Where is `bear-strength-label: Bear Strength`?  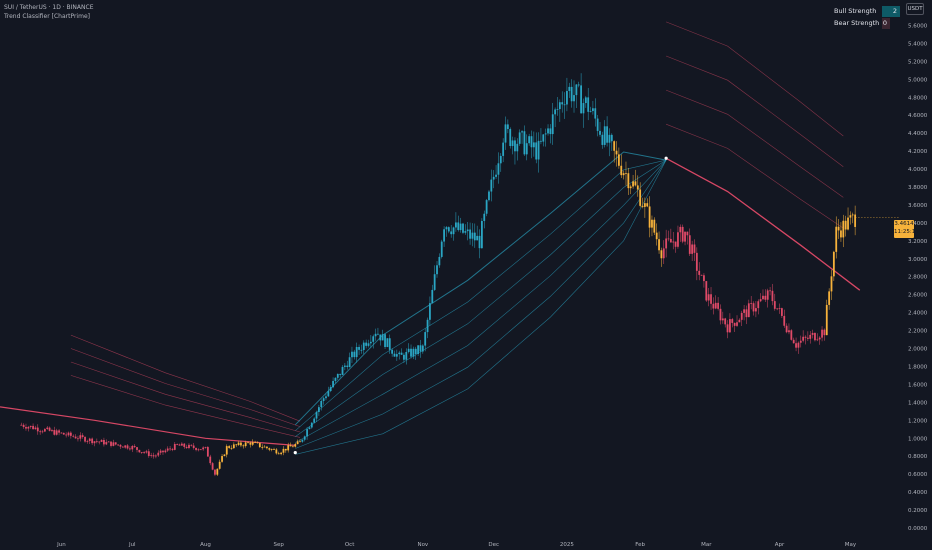
bear-strength-label: Bear Strength is located at coordinates (857, 23).